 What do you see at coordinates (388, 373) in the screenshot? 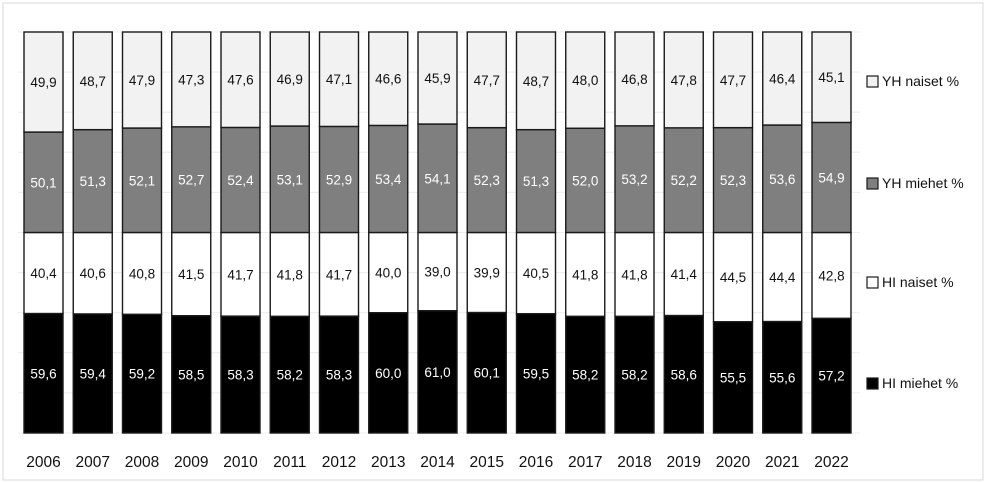
I see `data-label: 60,0` at bounding box center [388, 373].